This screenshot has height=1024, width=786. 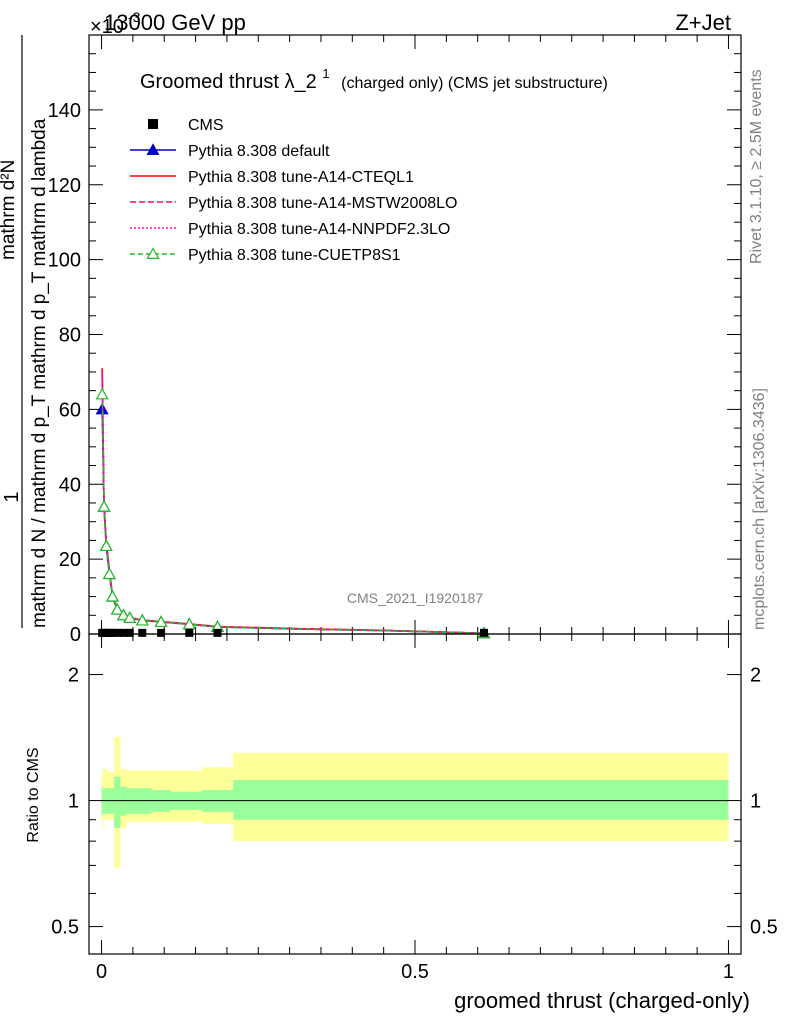 I want to click on x-axis-label: groomed thrust (charged-only), so click(x=602, y=1000).